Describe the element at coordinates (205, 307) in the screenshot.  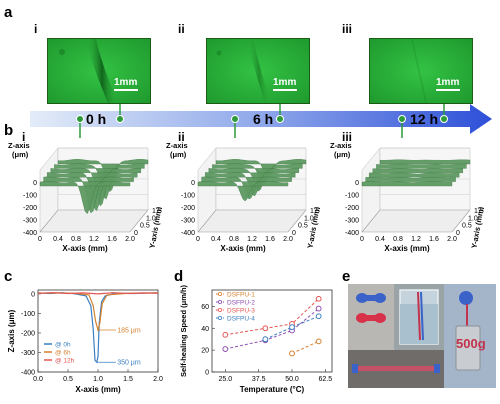
I see `y-tick-label: 60` at that location.